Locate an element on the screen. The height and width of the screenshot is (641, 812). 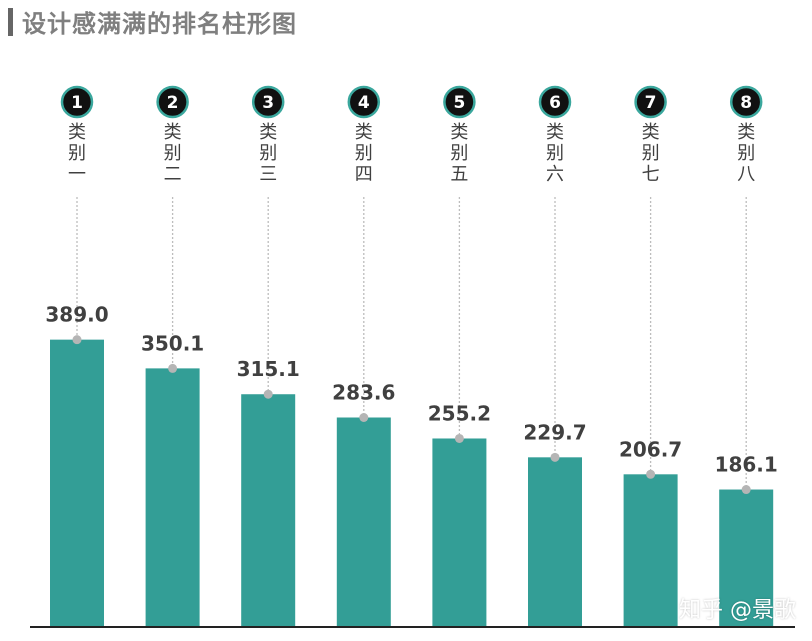
rank-number-5: 5 is located at coordinates (459, 103).